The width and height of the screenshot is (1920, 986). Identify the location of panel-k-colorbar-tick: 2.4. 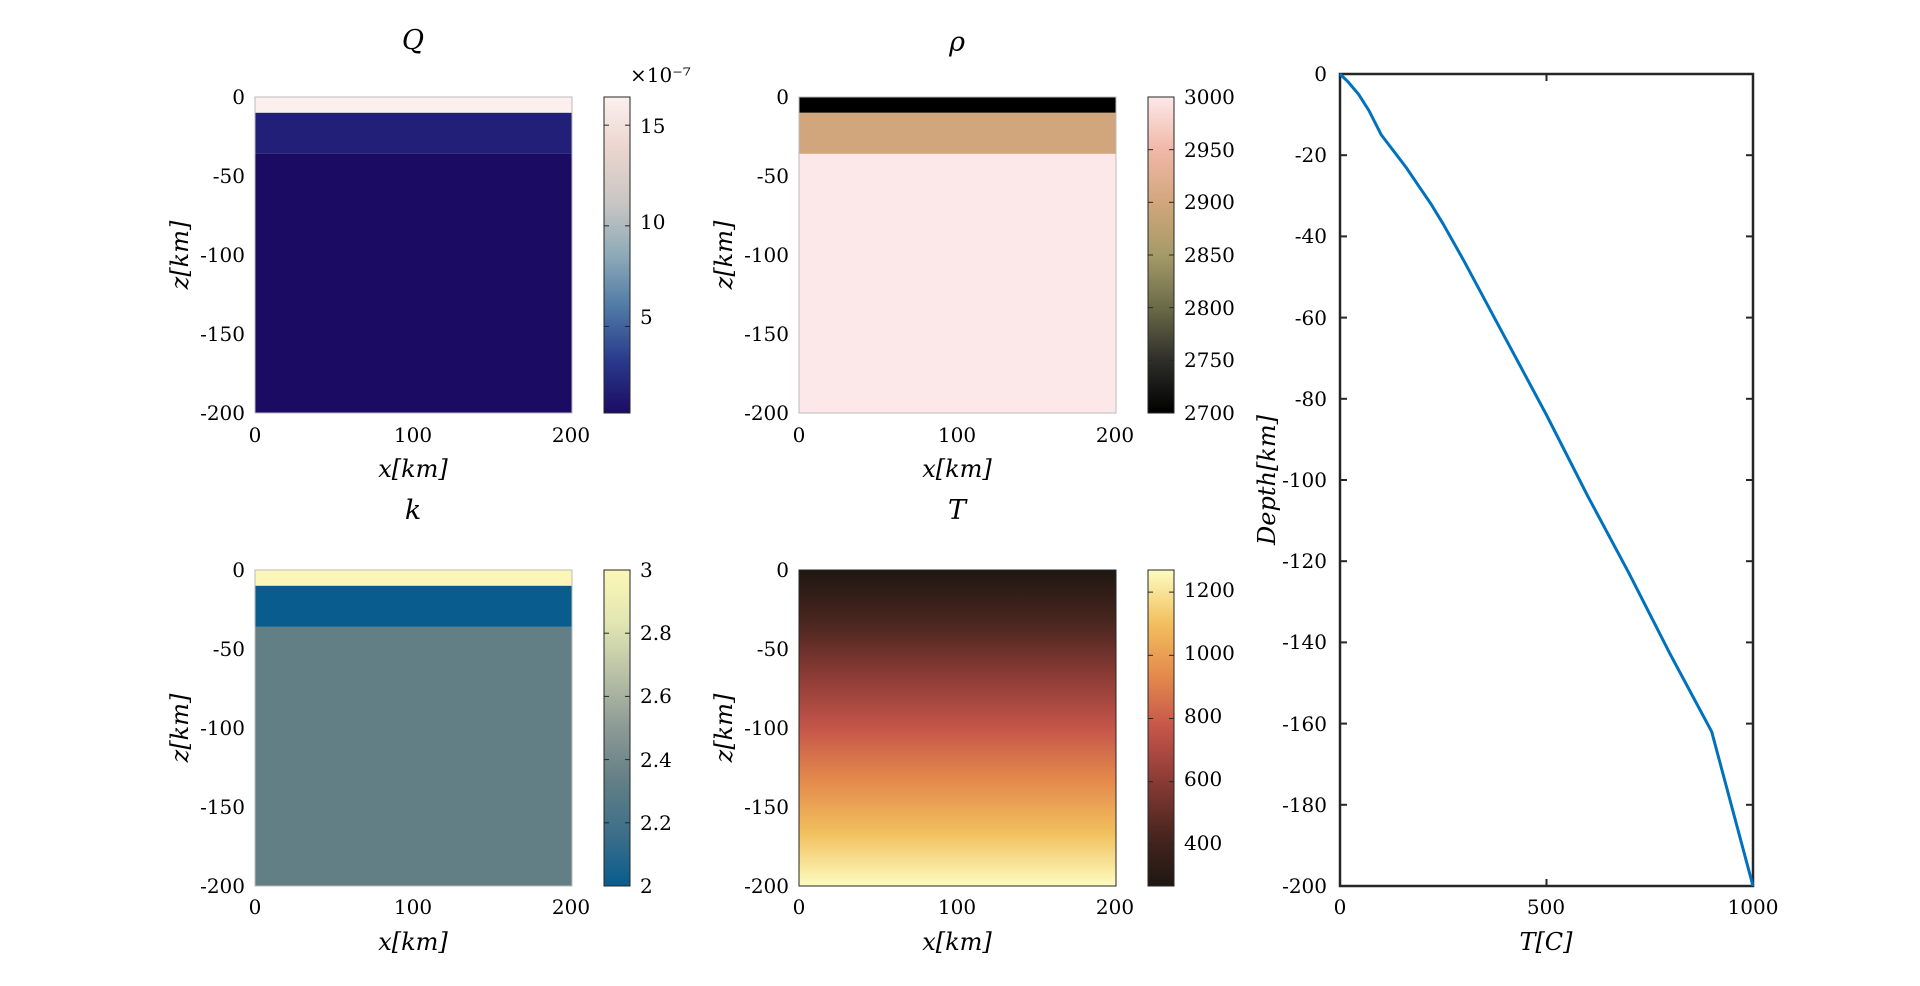
(656, 760).